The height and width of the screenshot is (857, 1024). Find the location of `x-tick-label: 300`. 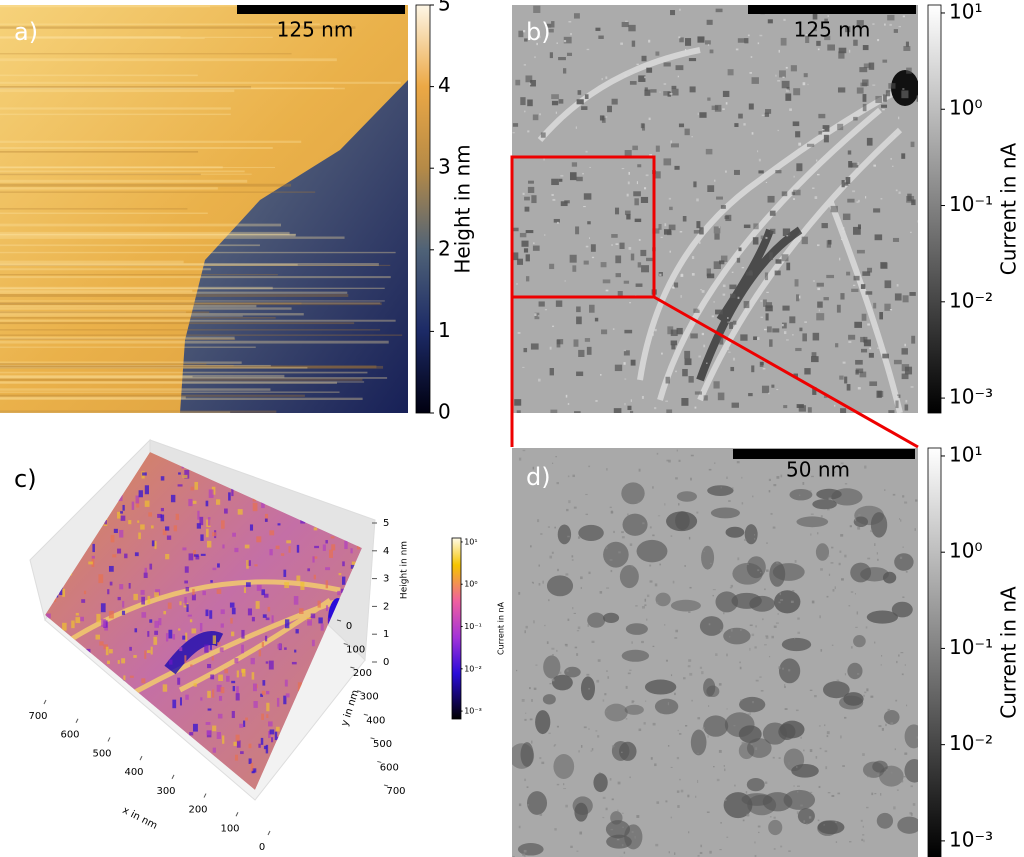

x-tick-label: 300 is located at coordinates (165, 791).